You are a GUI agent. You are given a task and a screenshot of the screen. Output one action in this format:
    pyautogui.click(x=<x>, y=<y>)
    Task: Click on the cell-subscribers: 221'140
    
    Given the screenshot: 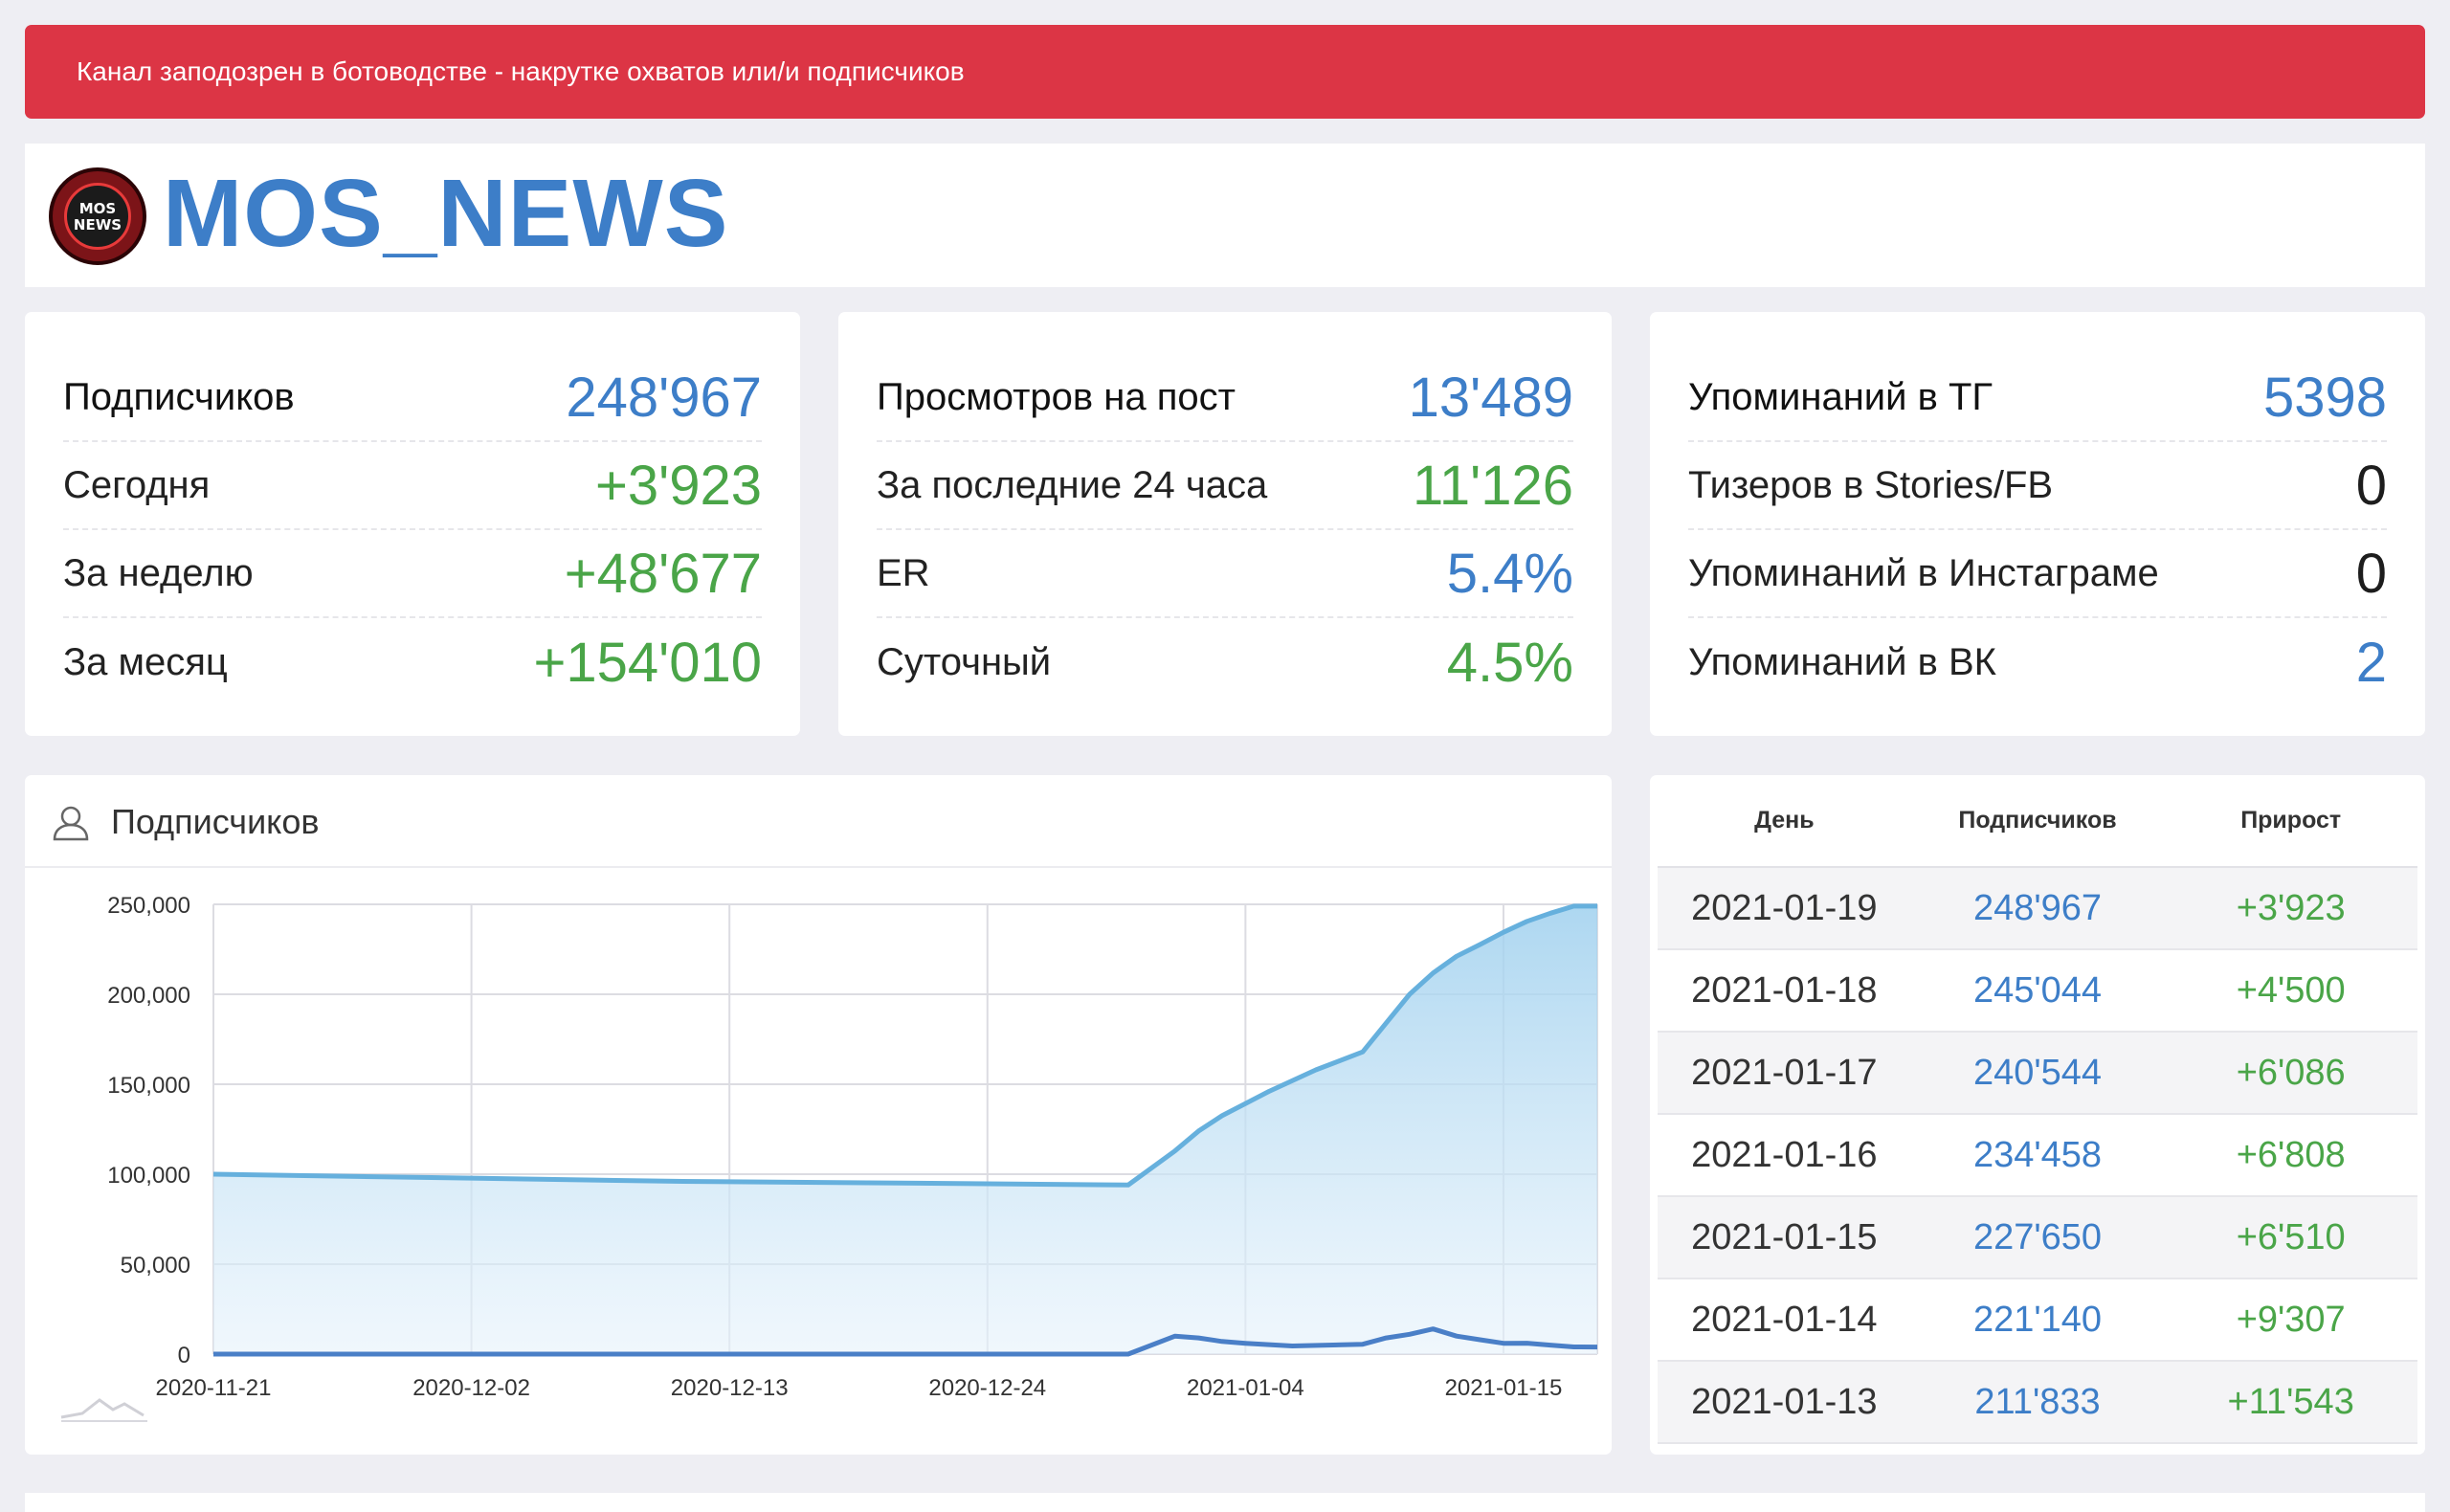 What is the action you would take?
    pyautogui.click(x=2038, y=1319)
    